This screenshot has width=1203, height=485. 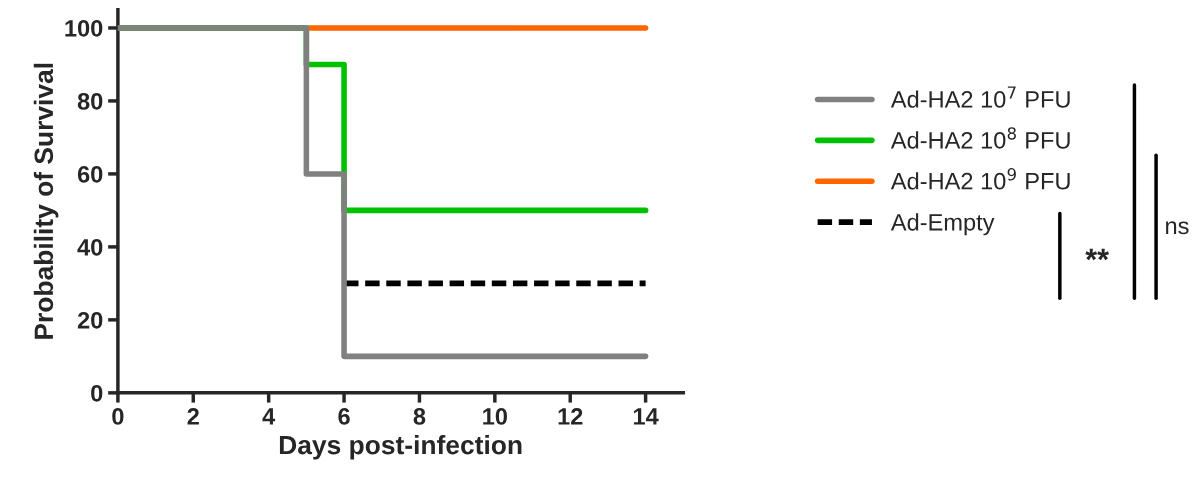 I want to click on legend-label: Ad-HA2 10$^{7}$ PFU, so click(x=980, y=97).